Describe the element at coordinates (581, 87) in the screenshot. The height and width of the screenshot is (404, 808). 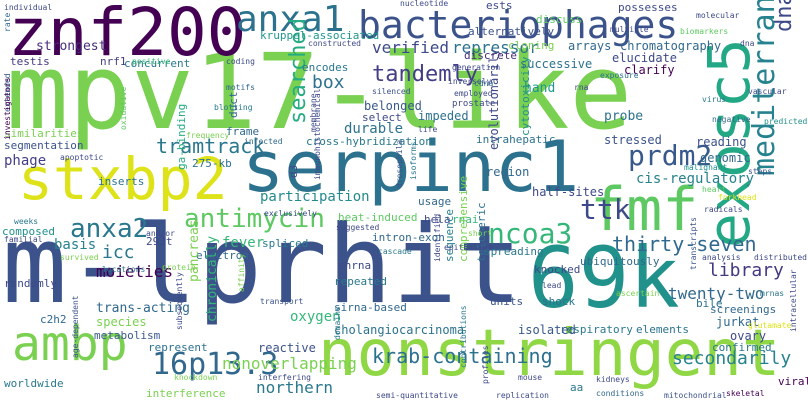
I see `word-rna: rna` at that location.